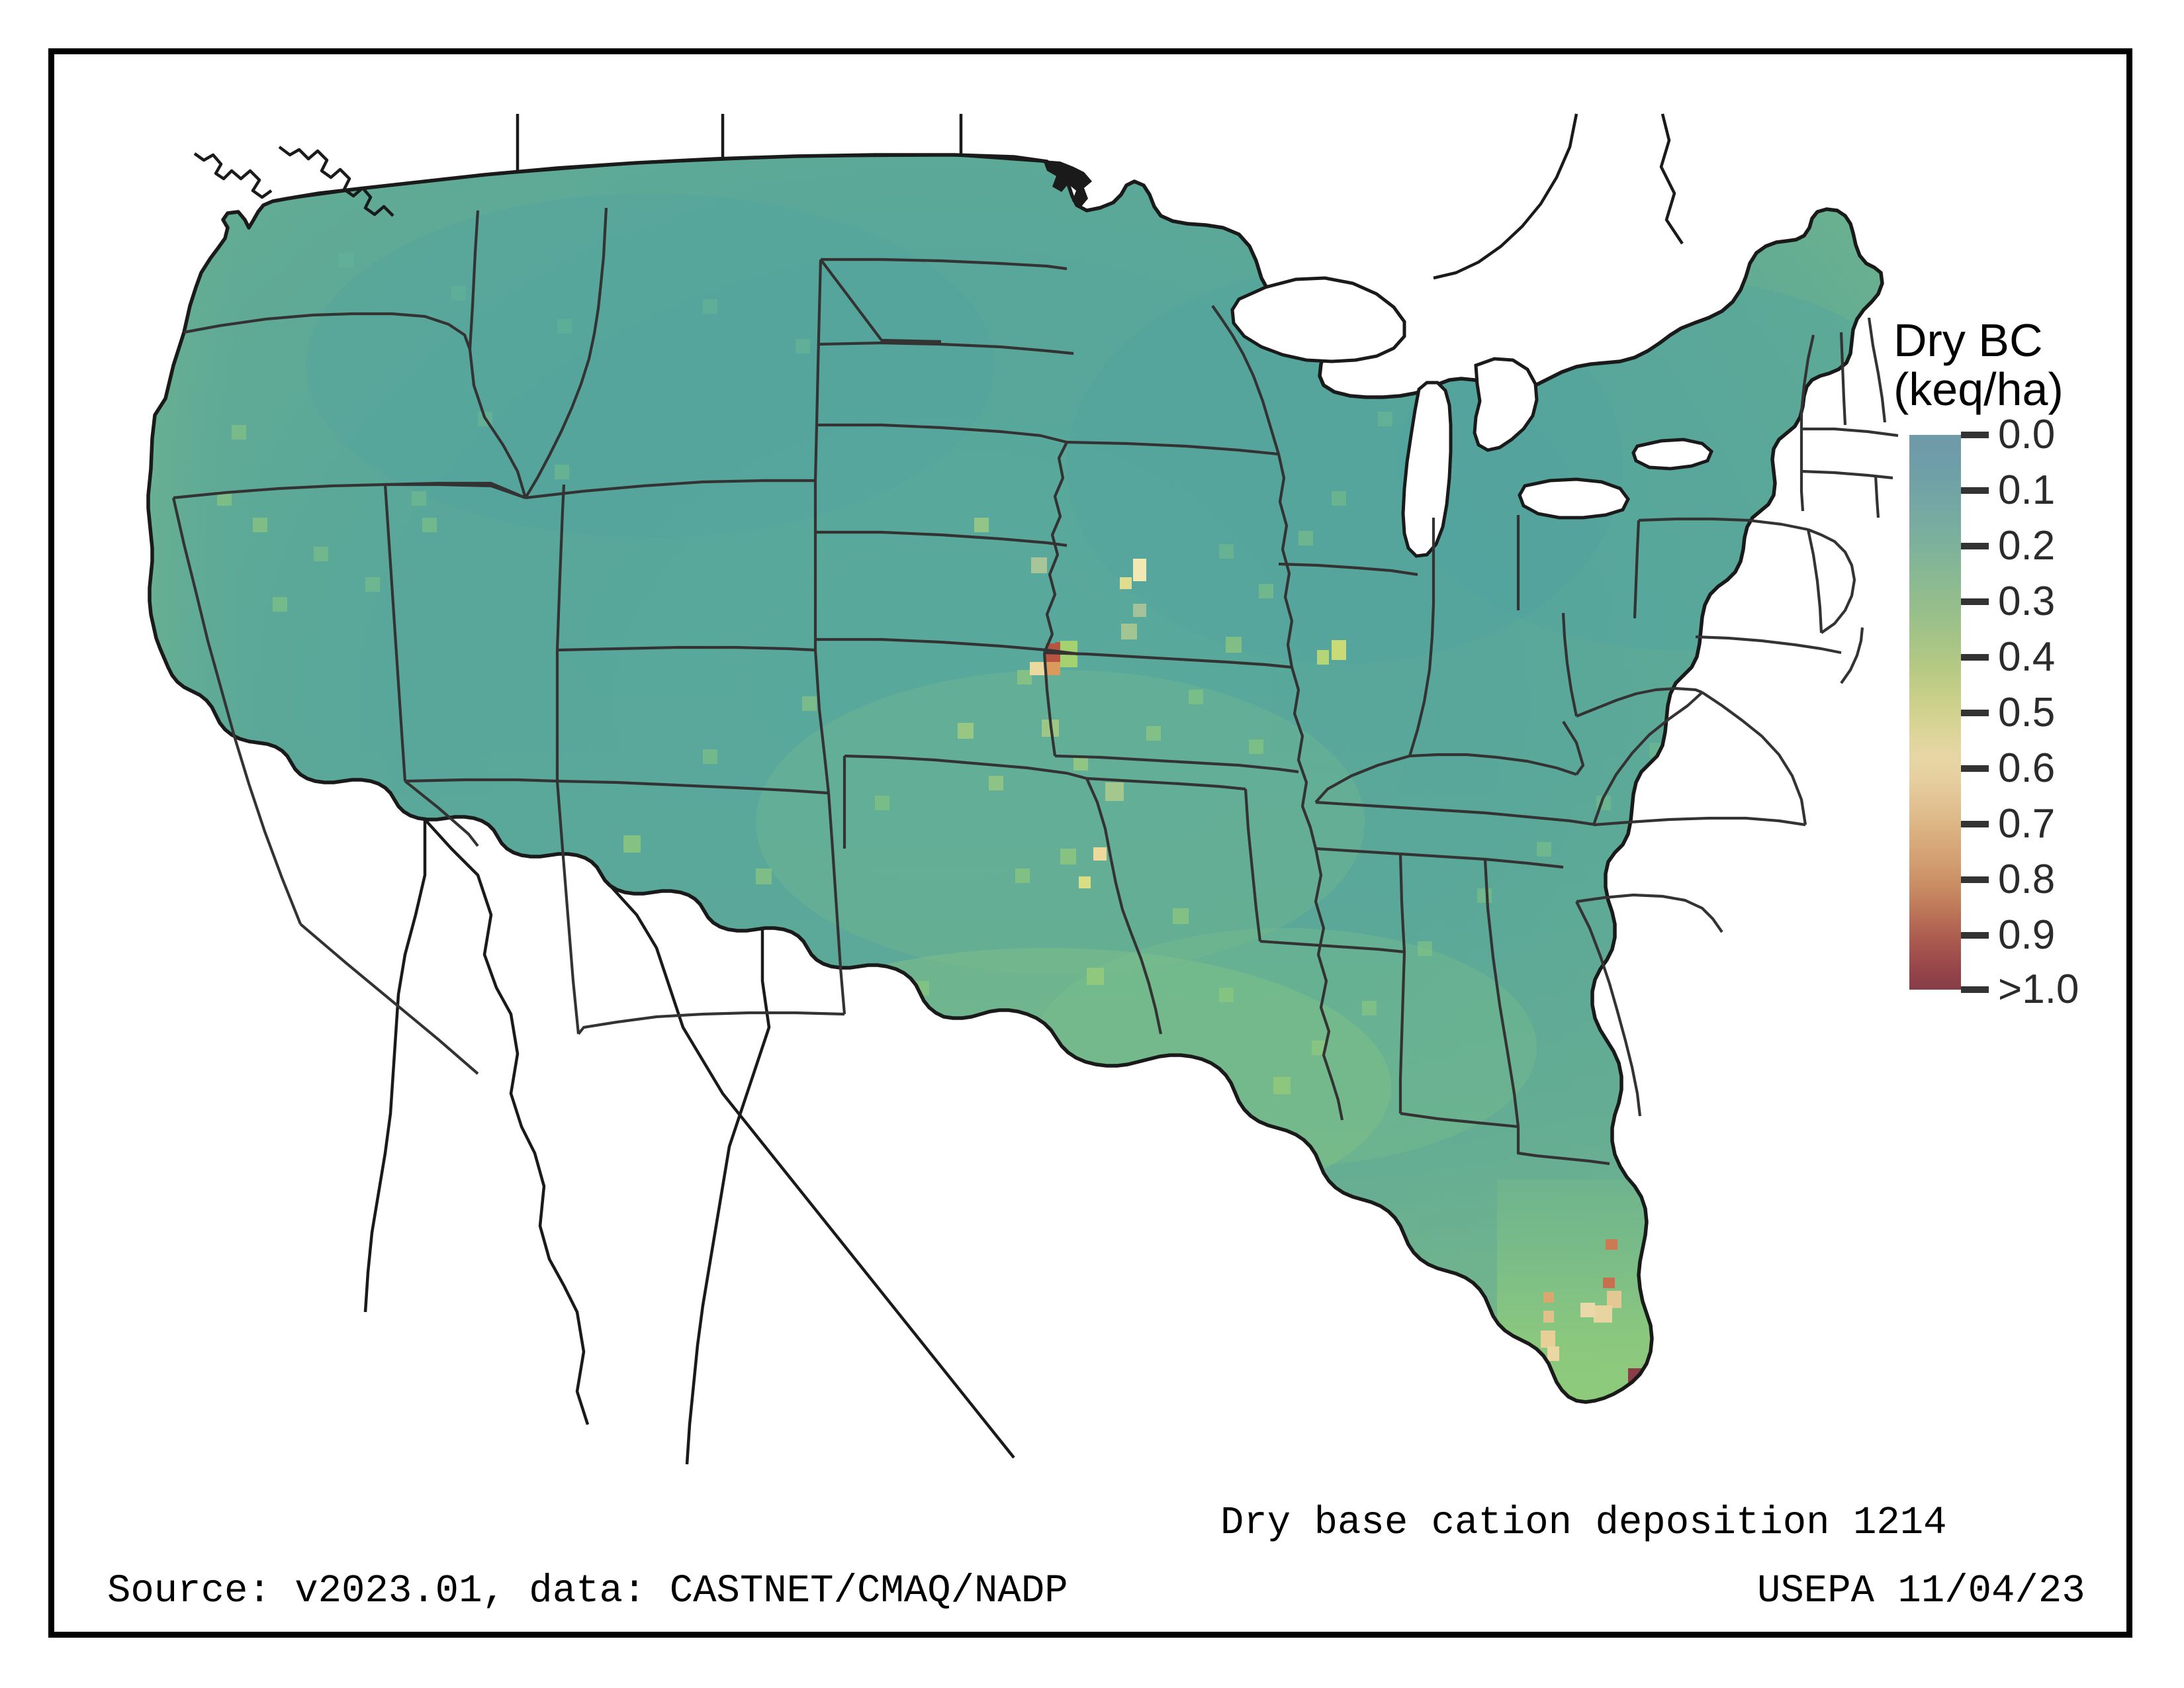  What do you see at coordinates (1472, 417) in the screenshot?
I see `great-lakes` at bounding box center [1472, 417].